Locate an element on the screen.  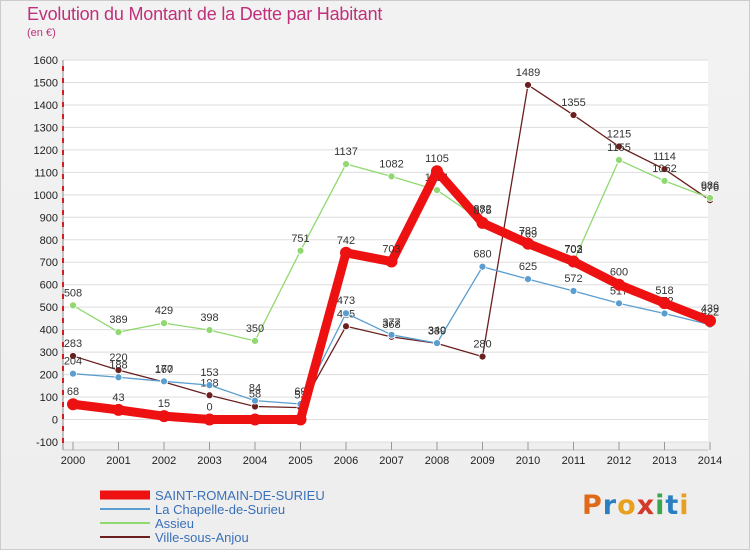
data-label: 204 is located at coordinates (73, 362).